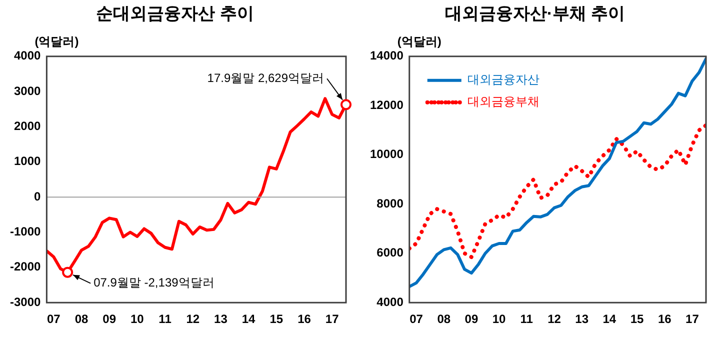 The width and height of the screenshot is (720, 341). What do you see at coordinates (390, 203) in the screenshot?
I see `y-tick-label: 8000` at bounding box center [390, 203].